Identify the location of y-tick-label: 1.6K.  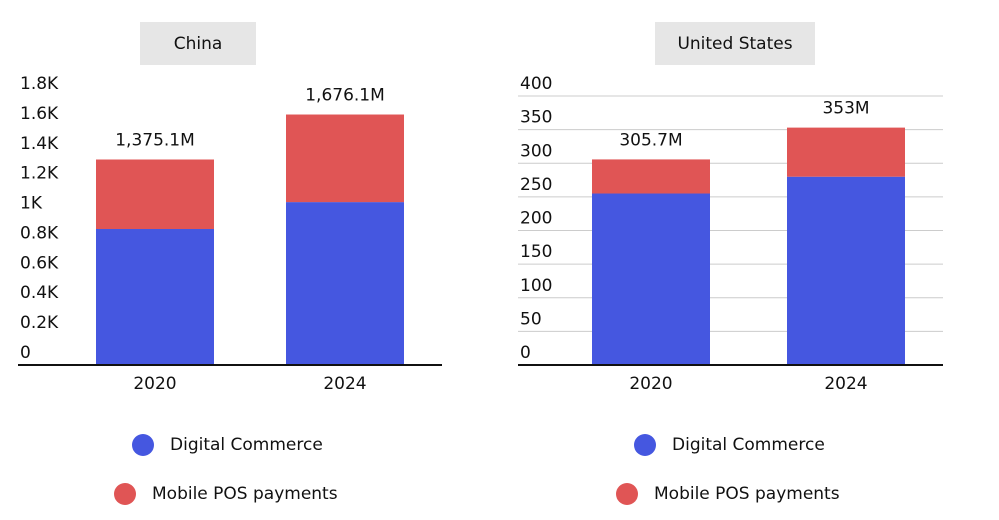
(39, 114).